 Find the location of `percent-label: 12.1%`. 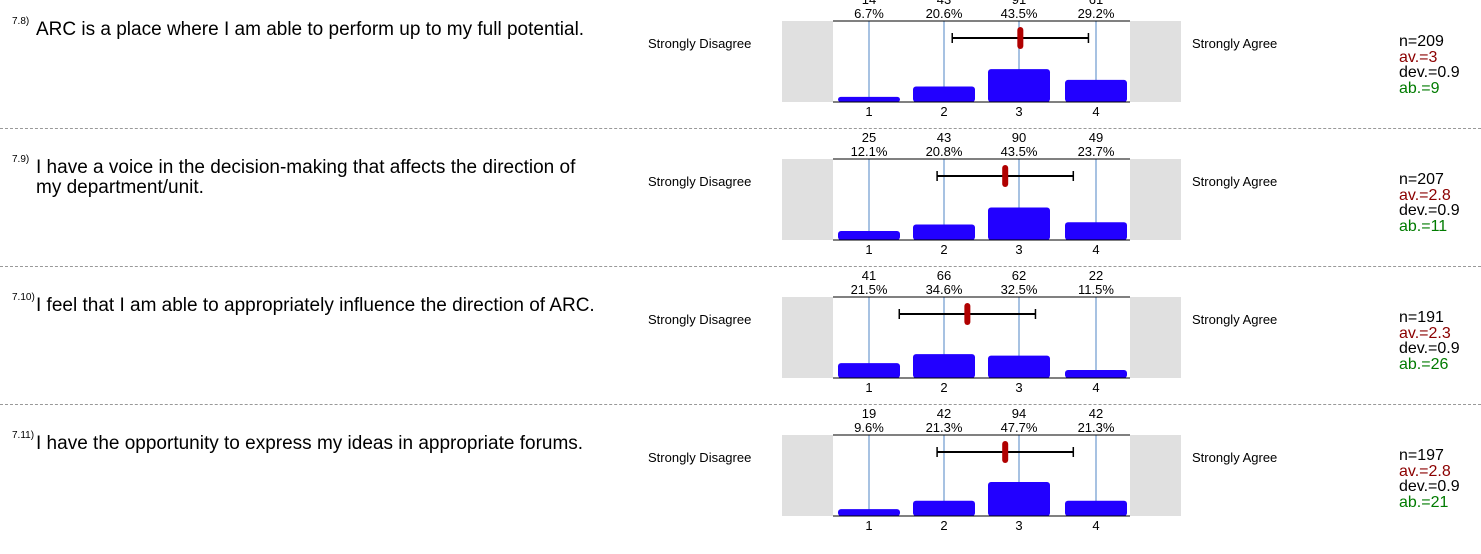

percent-label: 12.1% is located at coordinates (869, 151).